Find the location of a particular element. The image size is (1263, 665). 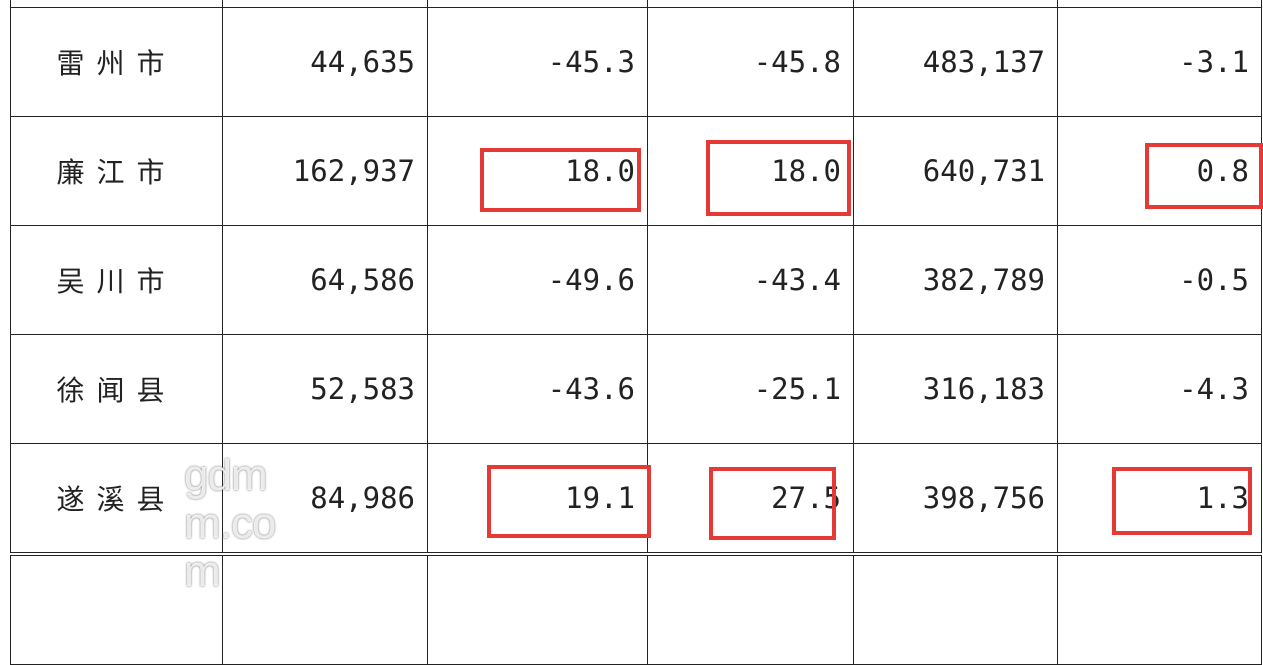

value-cell: 162,937 is located at coordinates (325, 171).